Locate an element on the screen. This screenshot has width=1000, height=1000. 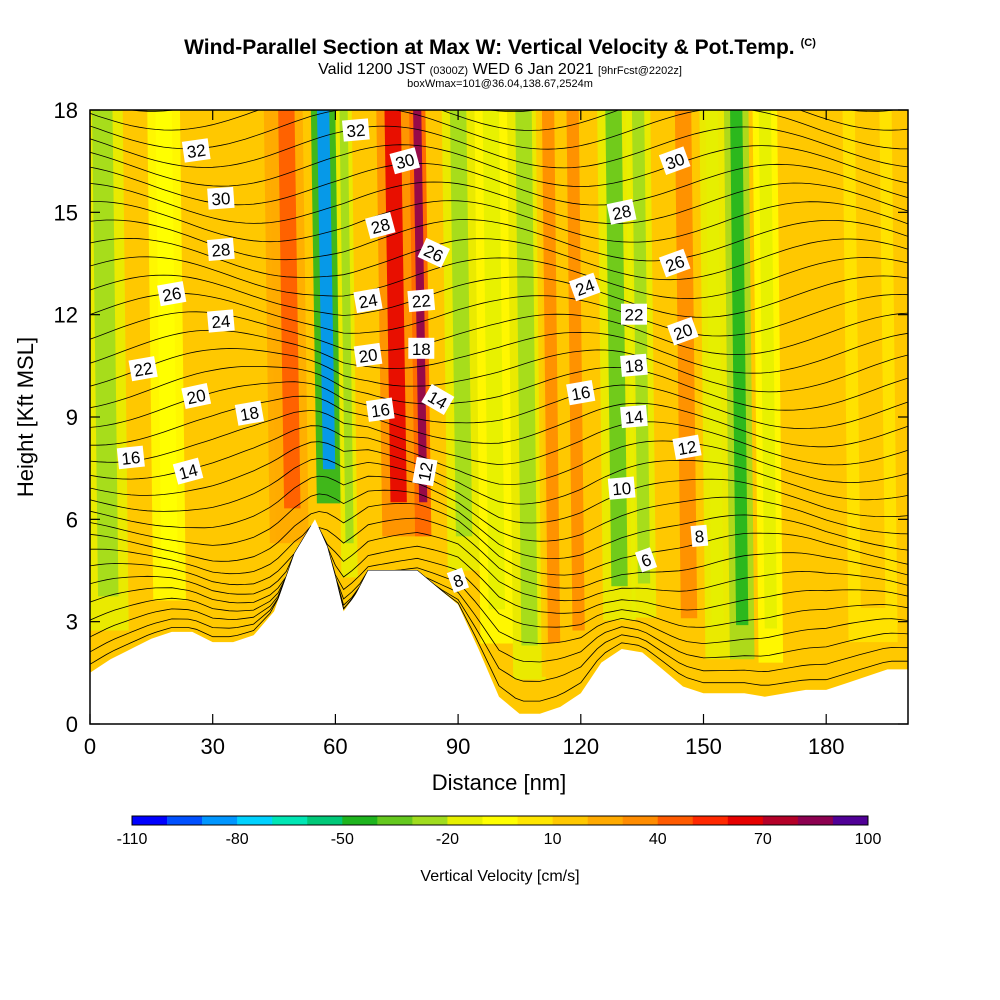
x-tick-label: 30 is located at coordinates (212, 746).